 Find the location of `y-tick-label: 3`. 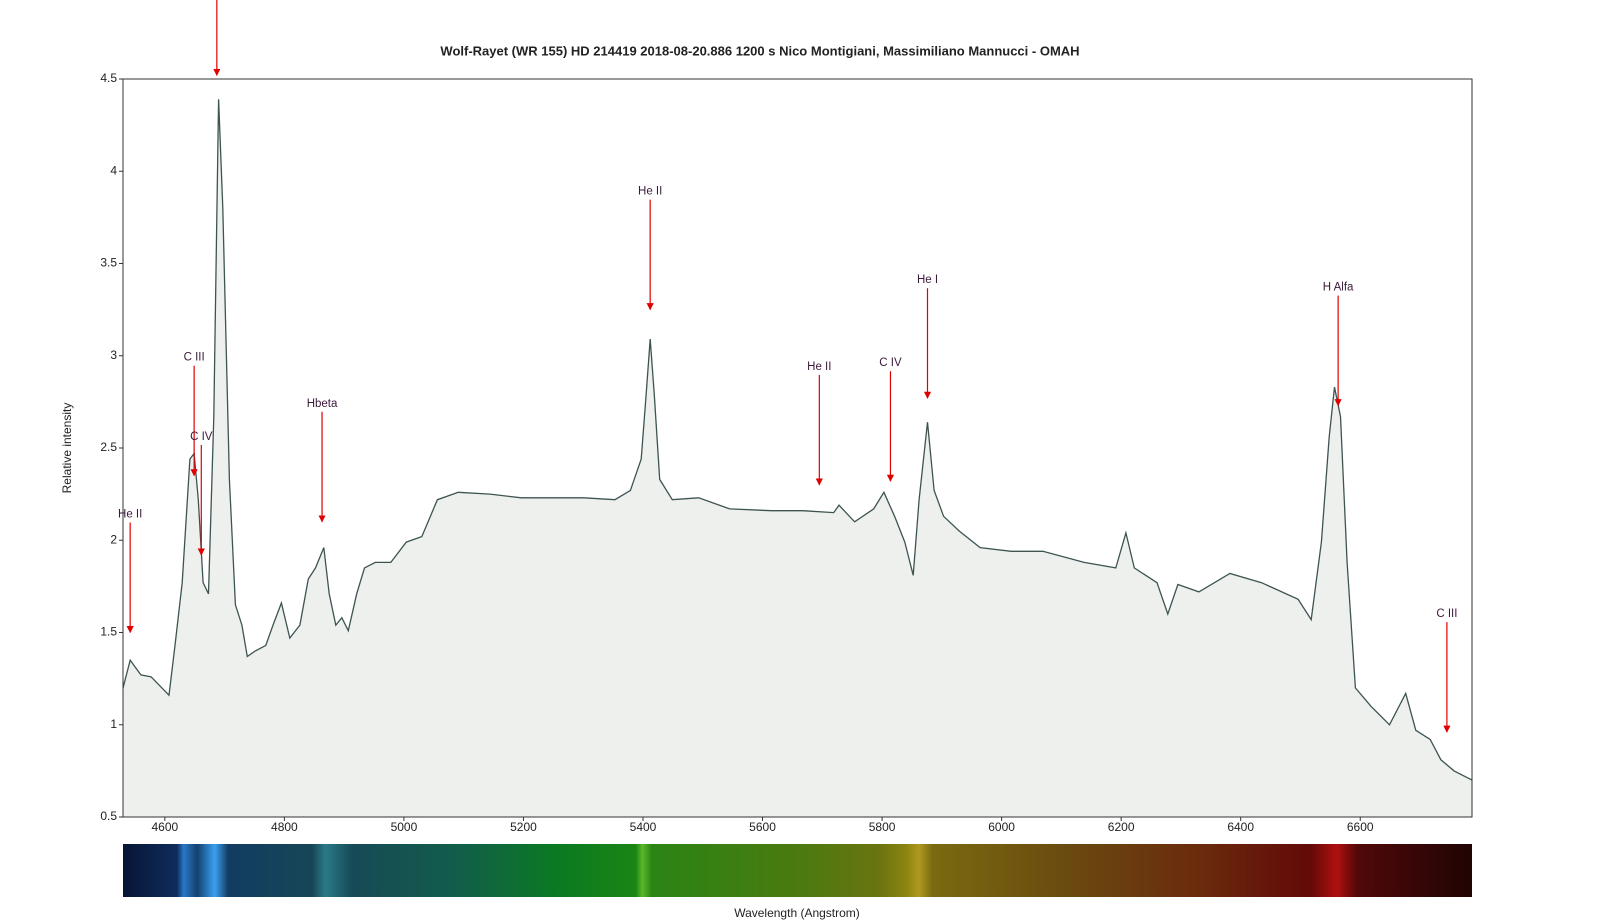

y-tick-label: 3 is located at coordinates (113, 355).